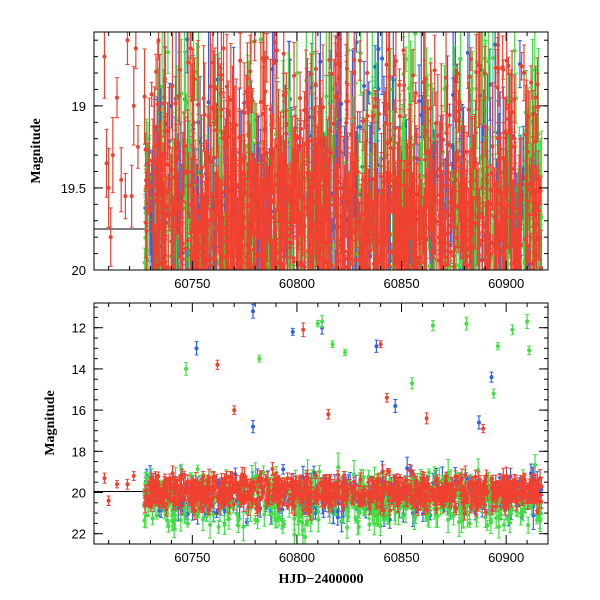  What do you see at coordinates (79, 410) in the screenshot?
I see `y-tick-label: 16` at bounding box center [79, 410].